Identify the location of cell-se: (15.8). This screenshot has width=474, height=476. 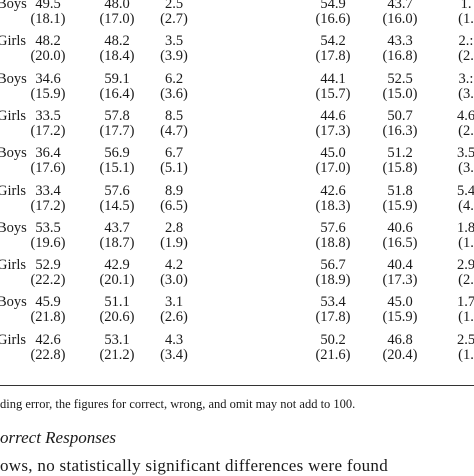
(400, 168).